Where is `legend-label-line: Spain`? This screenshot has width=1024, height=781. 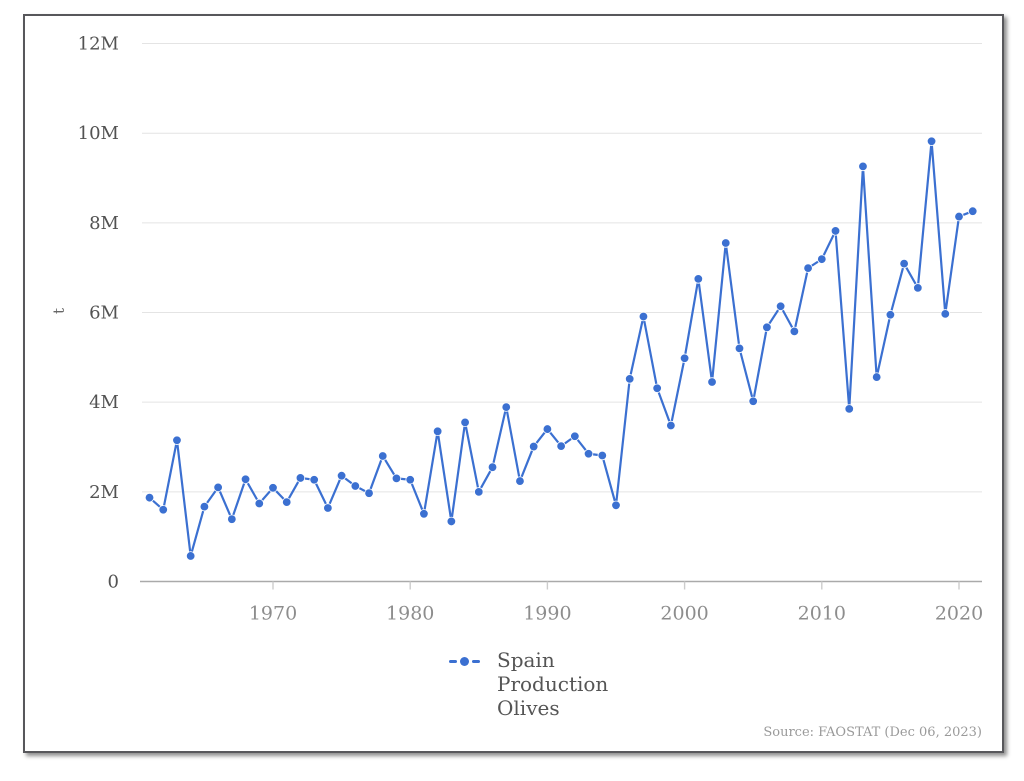 legend-label-line: Spain is located at coordinates (526, 660).